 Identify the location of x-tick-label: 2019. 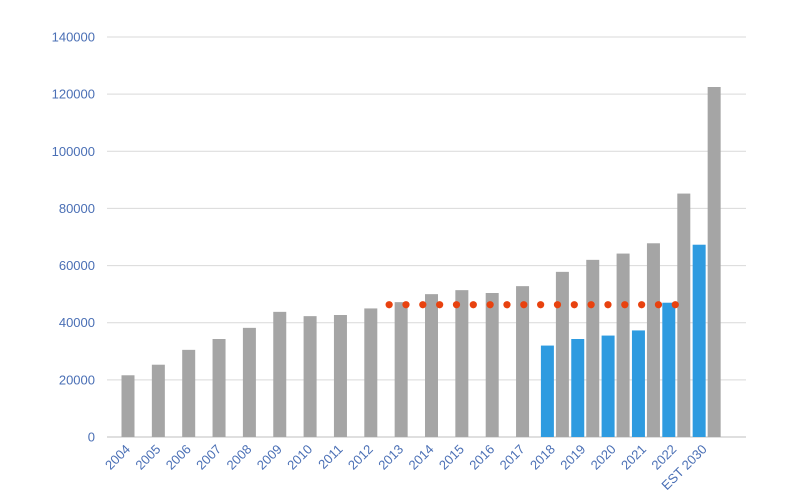
(572, 457).